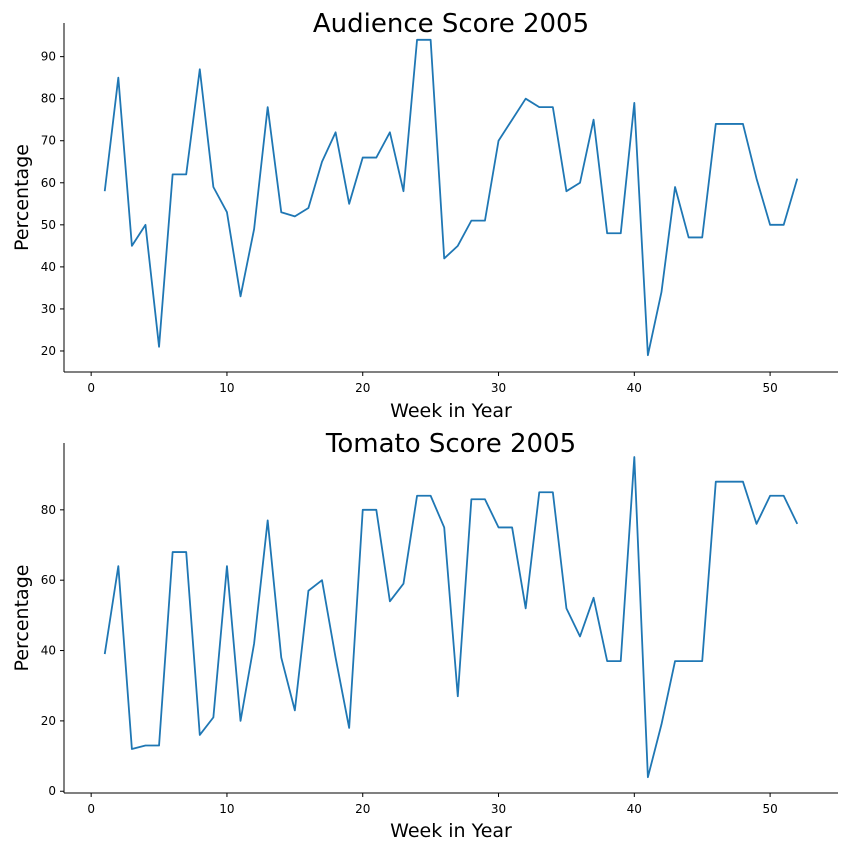 The image size is (847, 852). Describe the element at coordinates (48, 141) in the screenshot. I see `y-tick-label: 70` at that location.